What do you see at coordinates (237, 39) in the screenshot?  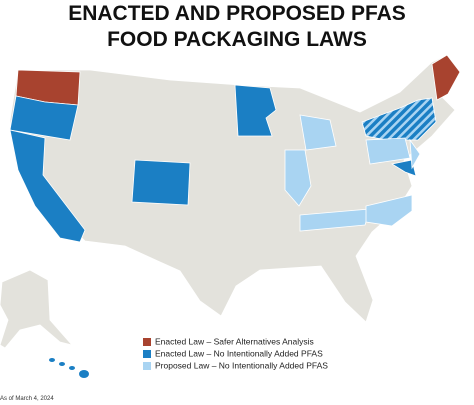 I see `title-line: FOOD PACKAGING LAWS` at bounding box center [237, 39].